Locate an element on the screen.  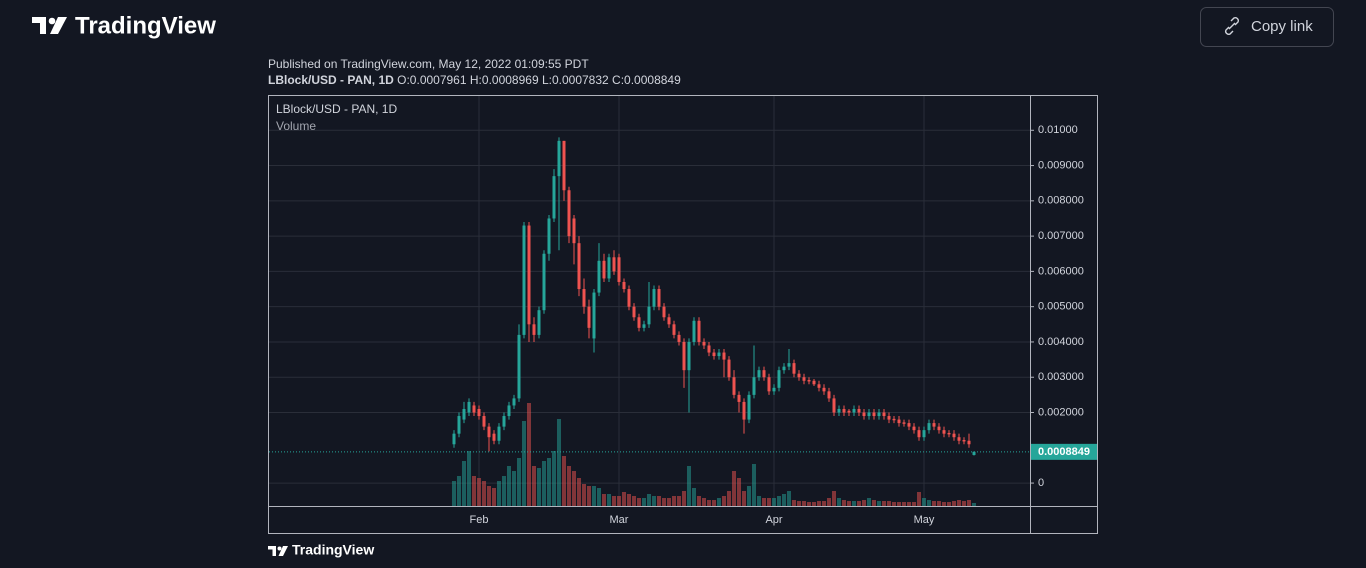
y-tick-label: 0.004000 is located at coordinates (1061, 342).